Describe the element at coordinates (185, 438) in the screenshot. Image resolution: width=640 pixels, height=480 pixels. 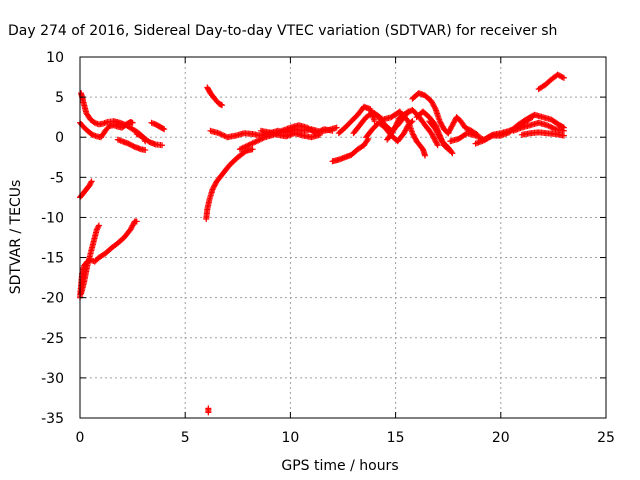
I see `x-tick-label: 5` at that location.